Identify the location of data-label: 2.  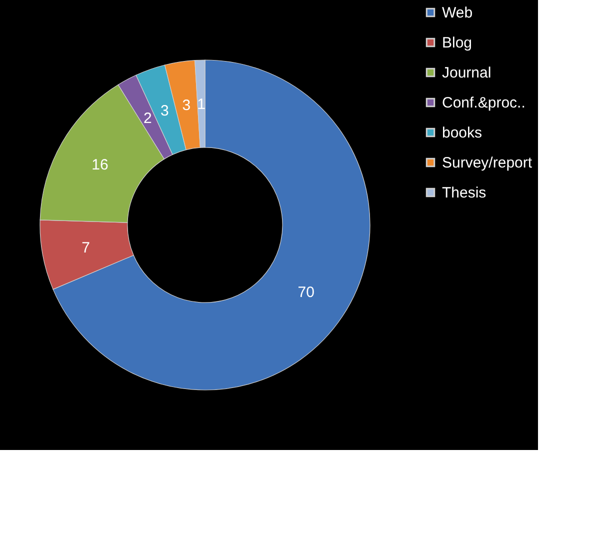
(147, 119).